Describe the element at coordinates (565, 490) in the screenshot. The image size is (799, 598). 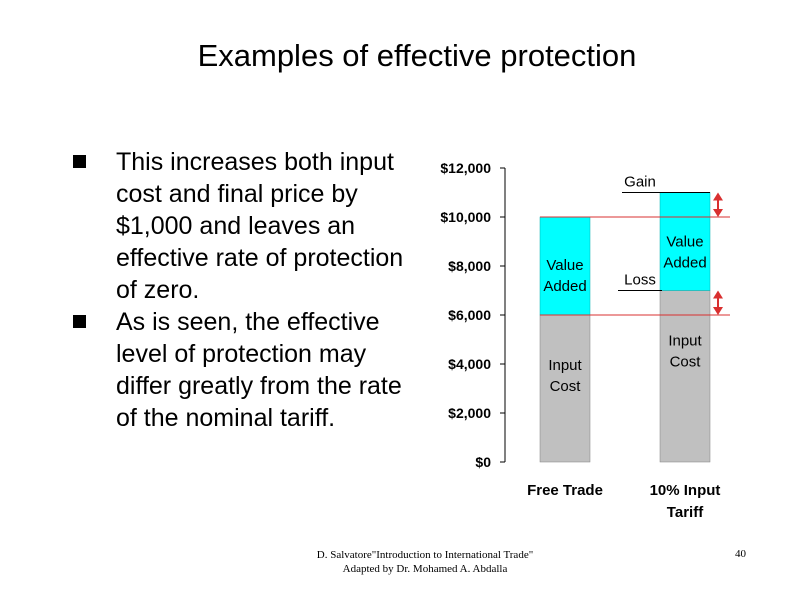
I see `x-category-label: Free Trade` at that location.